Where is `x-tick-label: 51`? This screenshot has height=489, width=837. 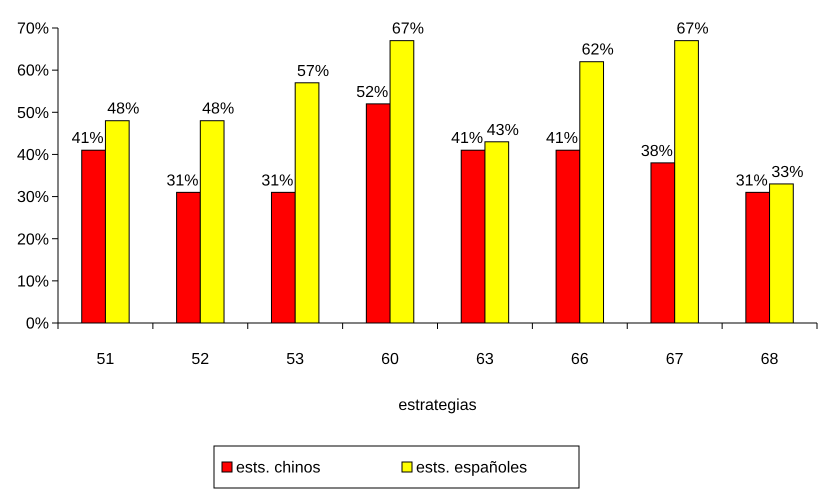 x-tick-label: 51 is located at coordinates (105, 359).